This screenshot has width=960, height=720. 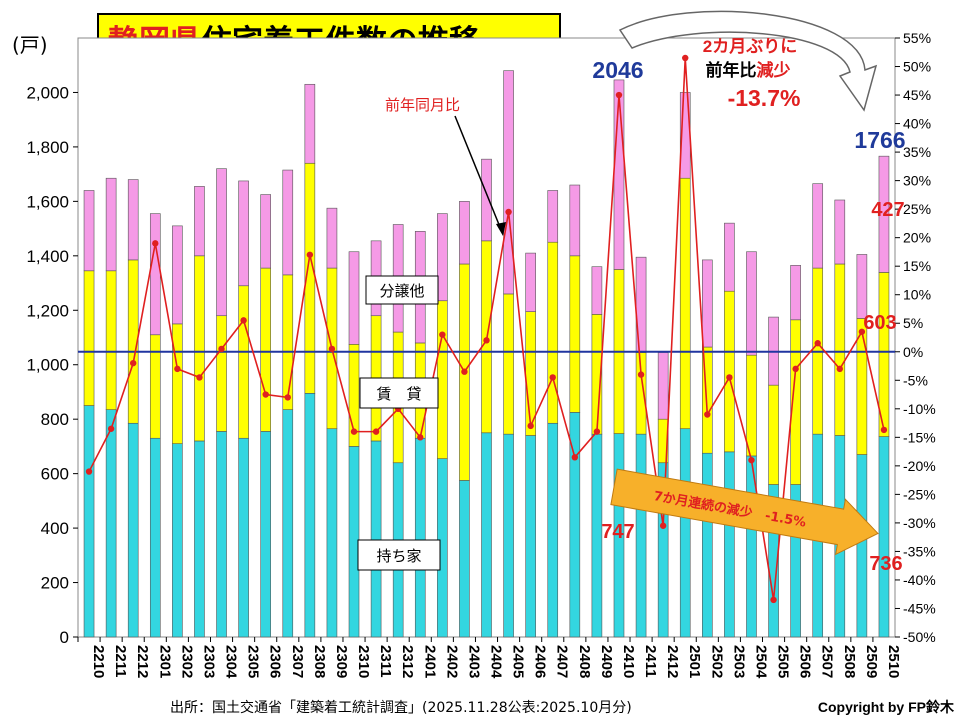 I want to click on x-tick-label: 2411, so click(x=650, y=661).